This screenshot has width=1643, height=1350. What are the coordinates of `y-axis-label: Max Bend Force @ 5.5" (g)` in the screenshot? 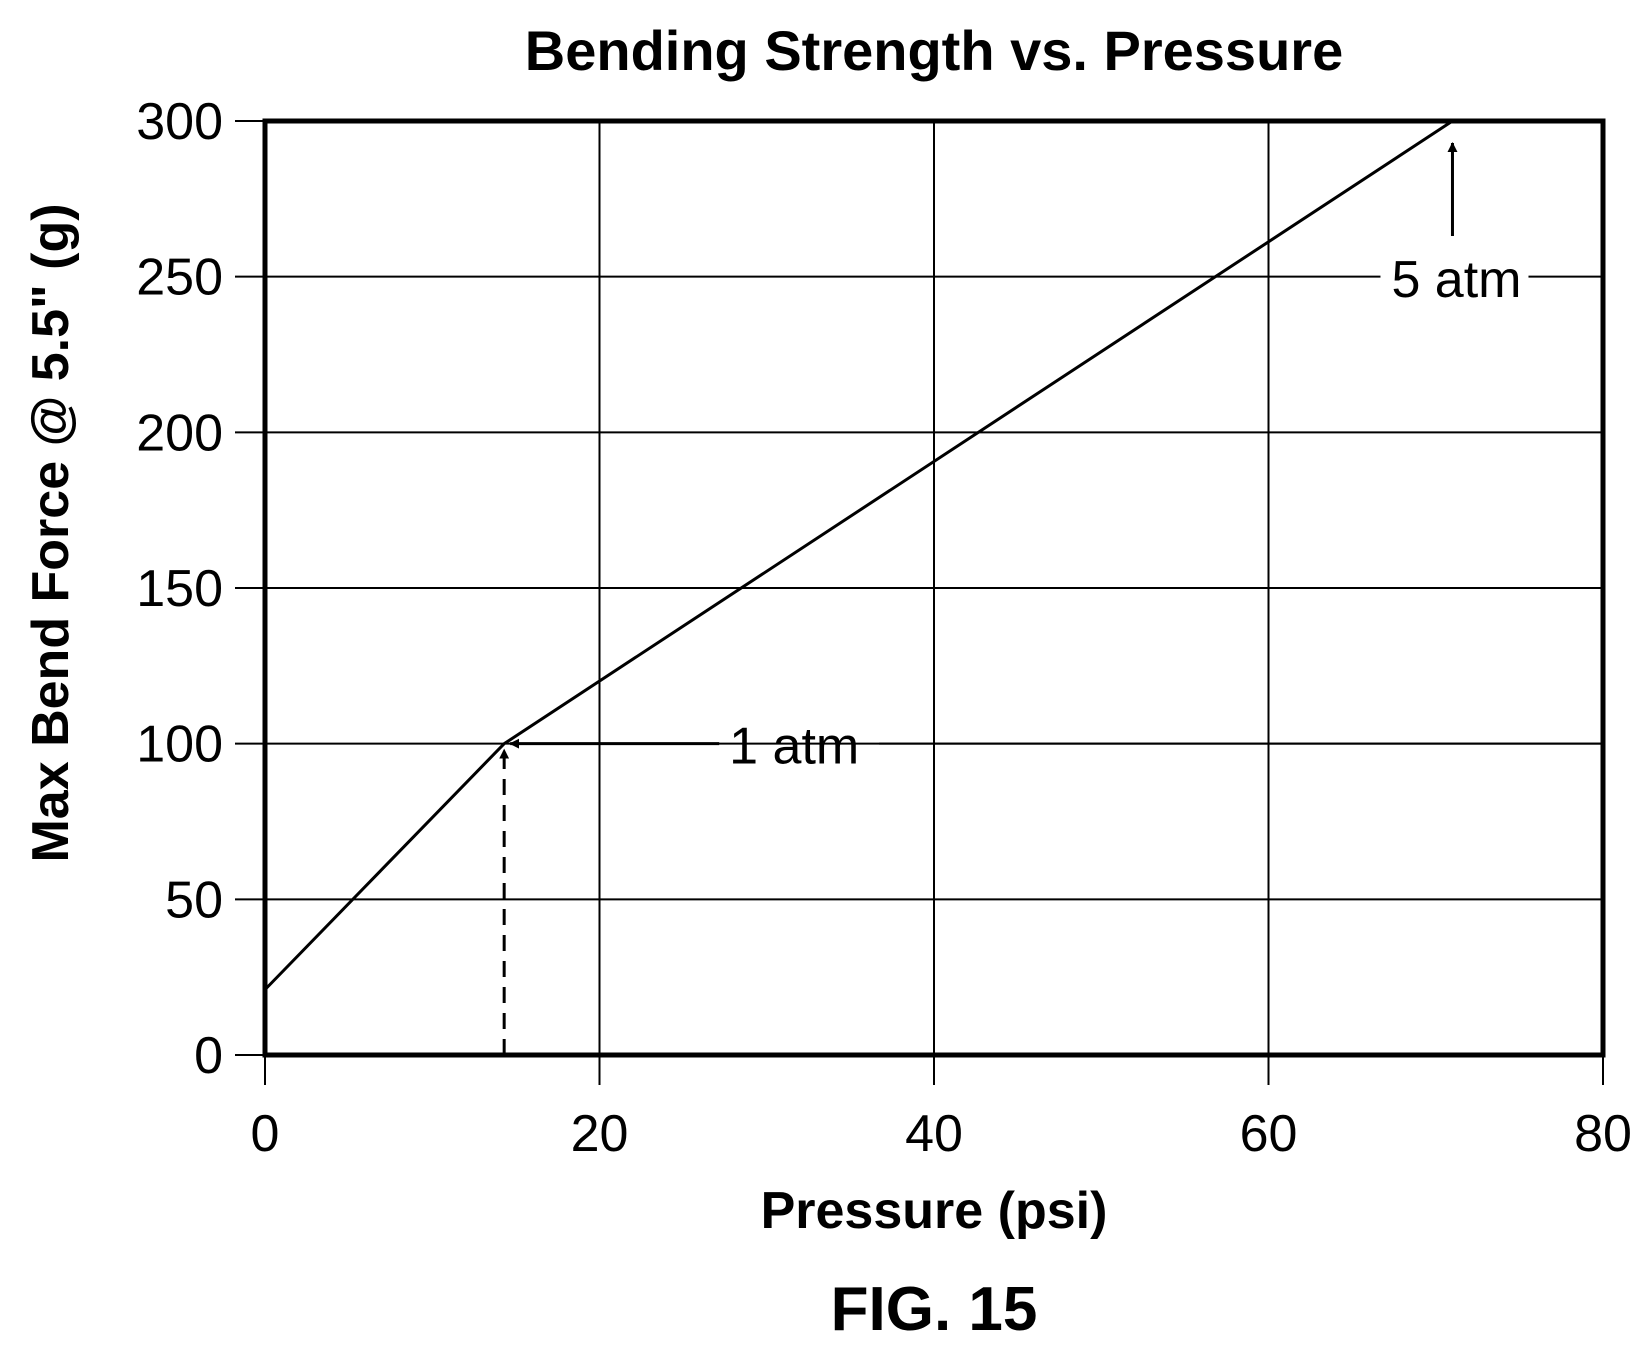 It's located at (51, 532).